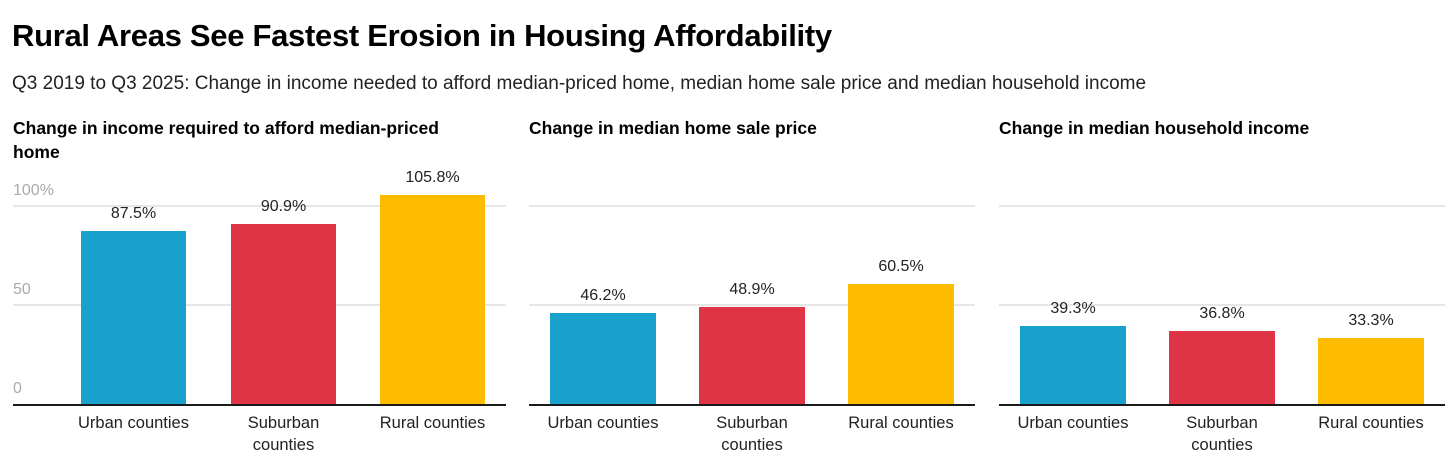 The image size is (1448, 463). Describe the element at coordinates (901, 267) in the screenshot. I see `value-label: 60.5%` at that location.